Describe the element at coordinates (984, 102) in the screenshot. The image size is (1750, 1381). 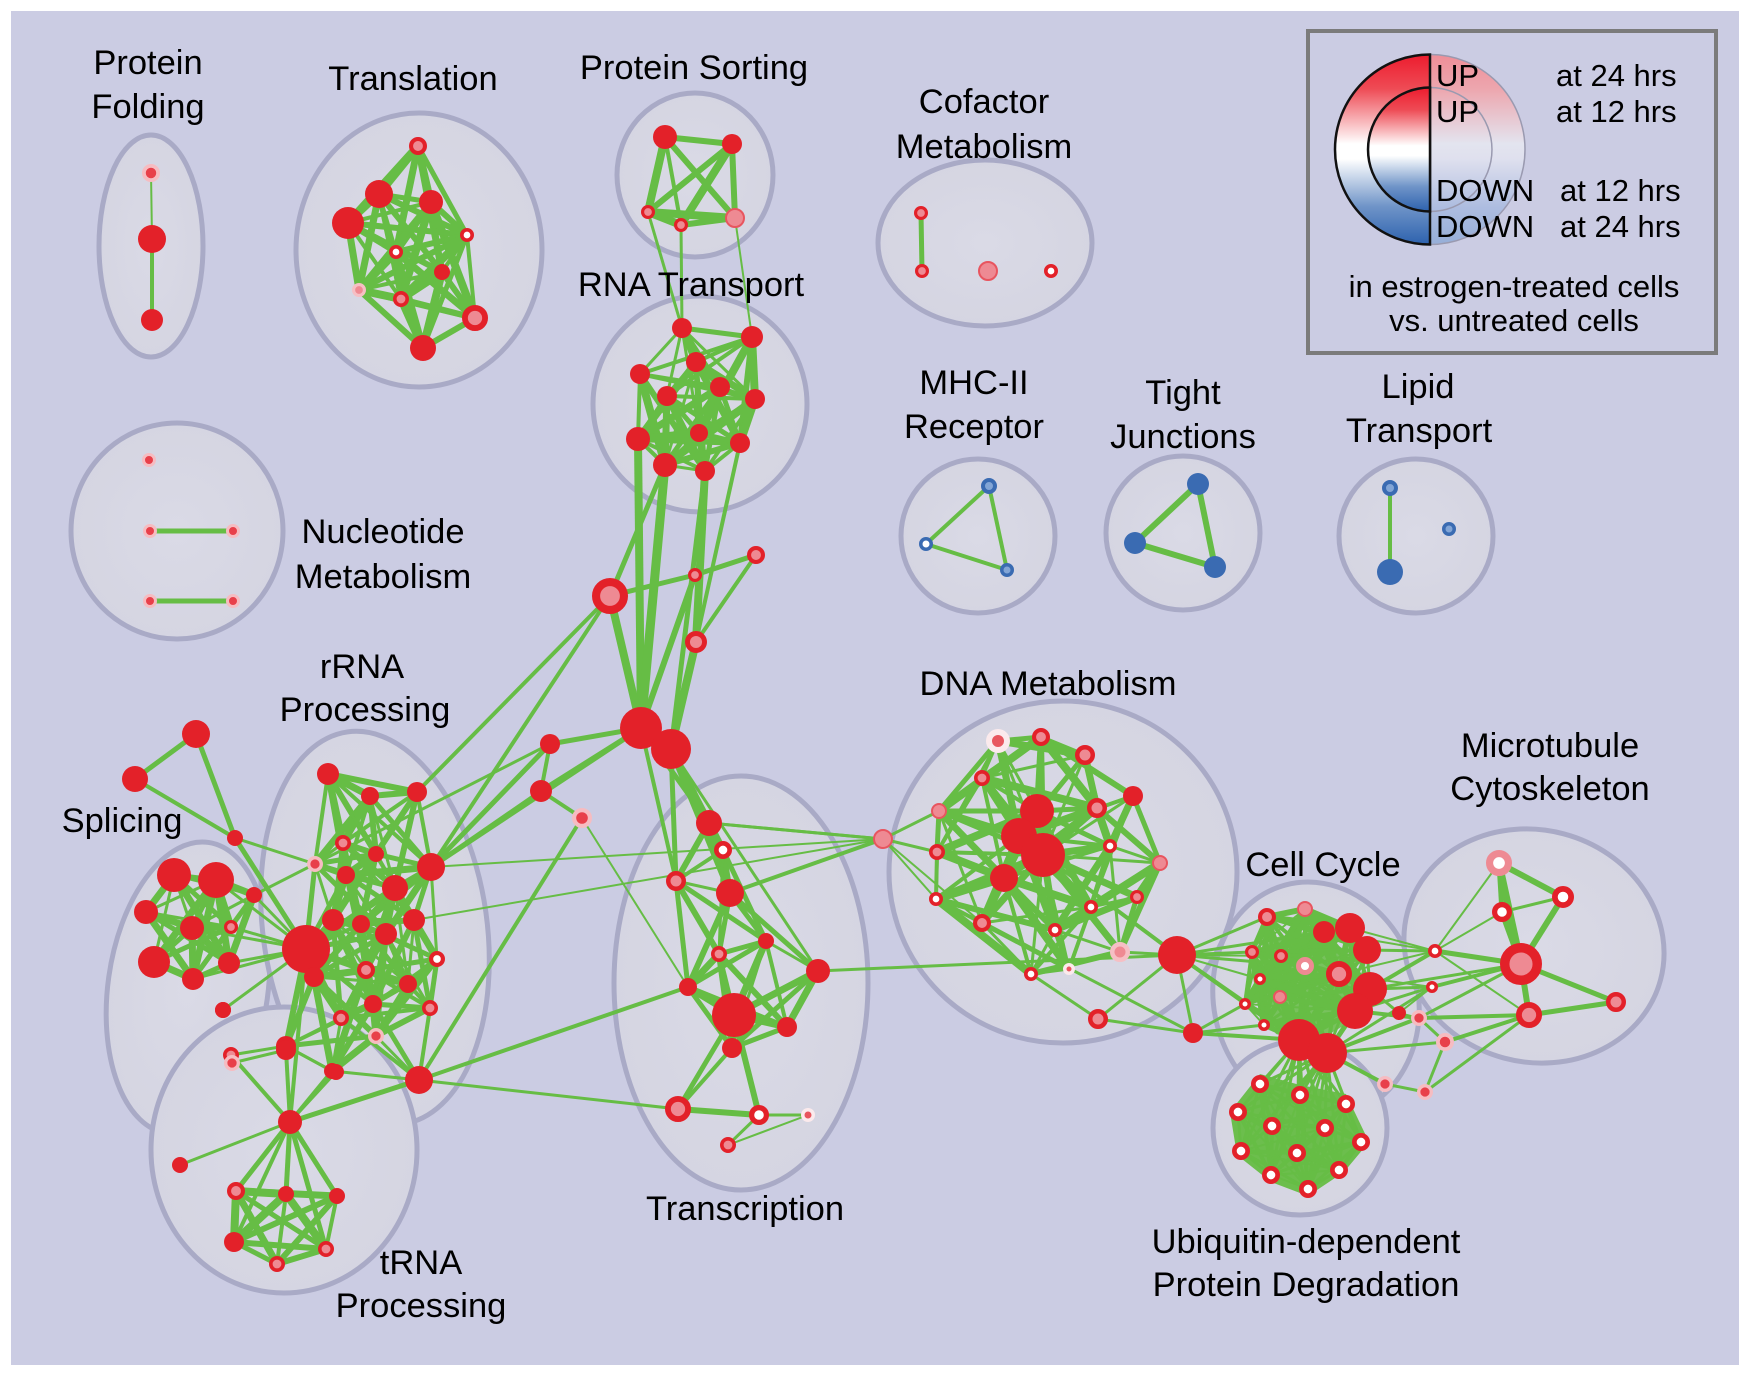
I see `svg-text: Cofactor` at that location.